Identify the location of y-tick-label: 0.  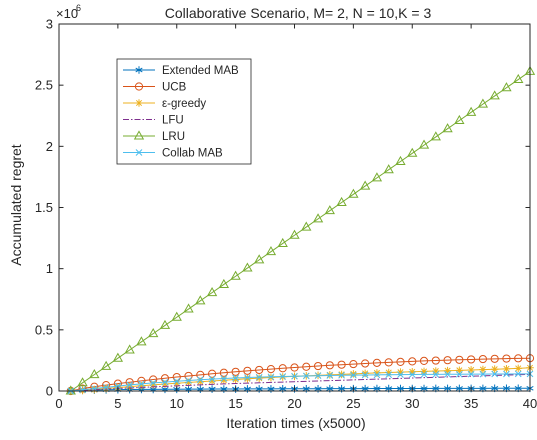
(49, 391).